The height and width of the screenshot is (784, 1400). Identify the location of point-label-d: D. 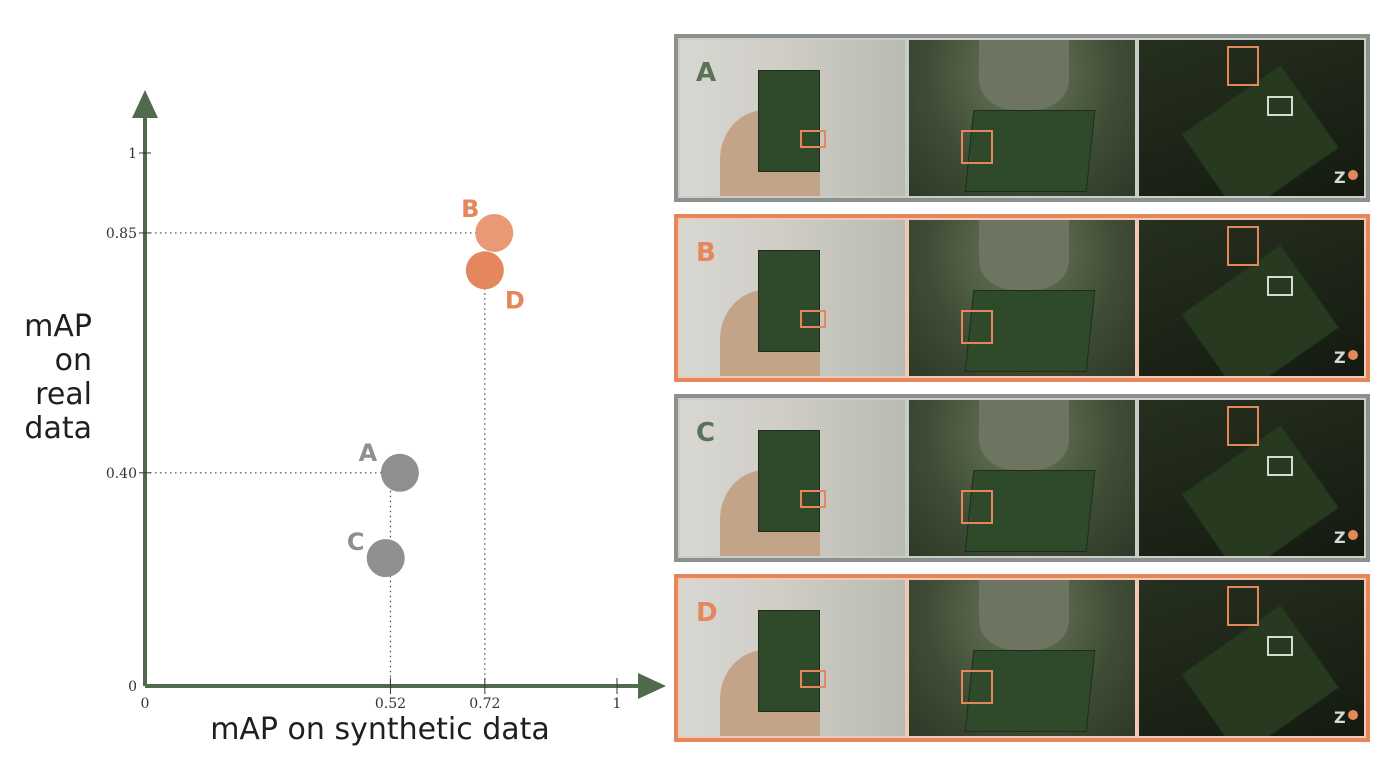
(515, 300).